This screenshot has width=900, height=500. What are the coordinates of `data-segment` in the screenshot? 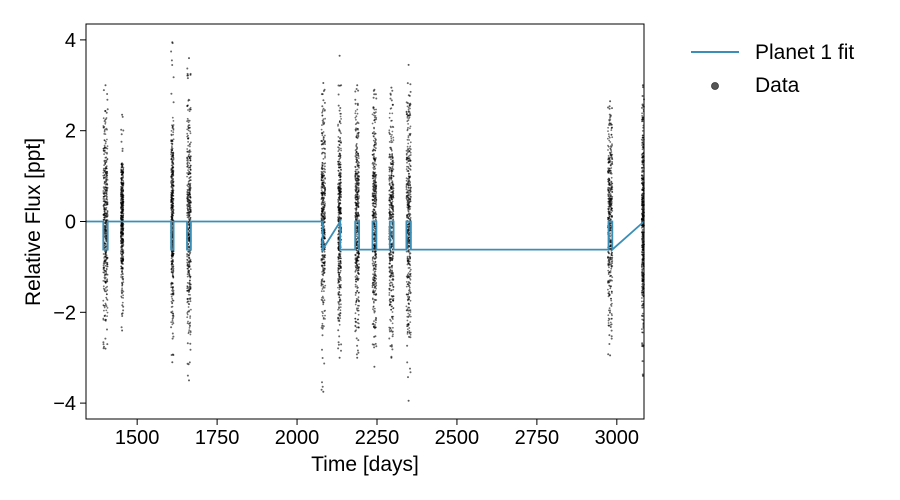 It's located at (340, 206).